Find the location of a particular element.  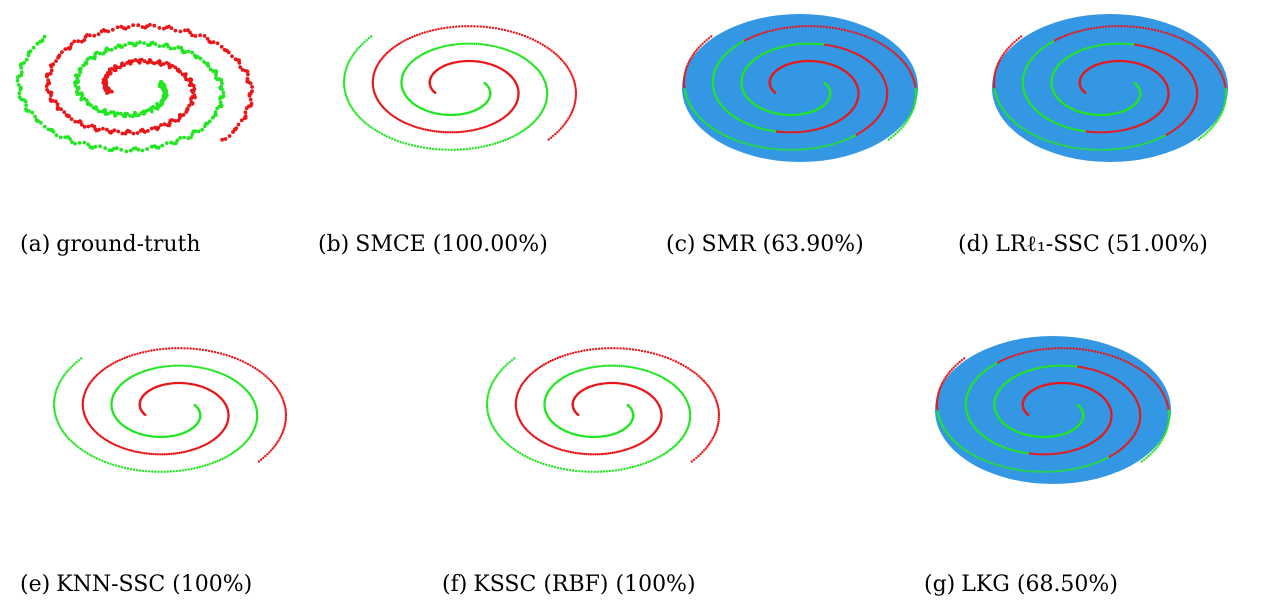

panel-ground-truth is located at coordinates (135, 90).